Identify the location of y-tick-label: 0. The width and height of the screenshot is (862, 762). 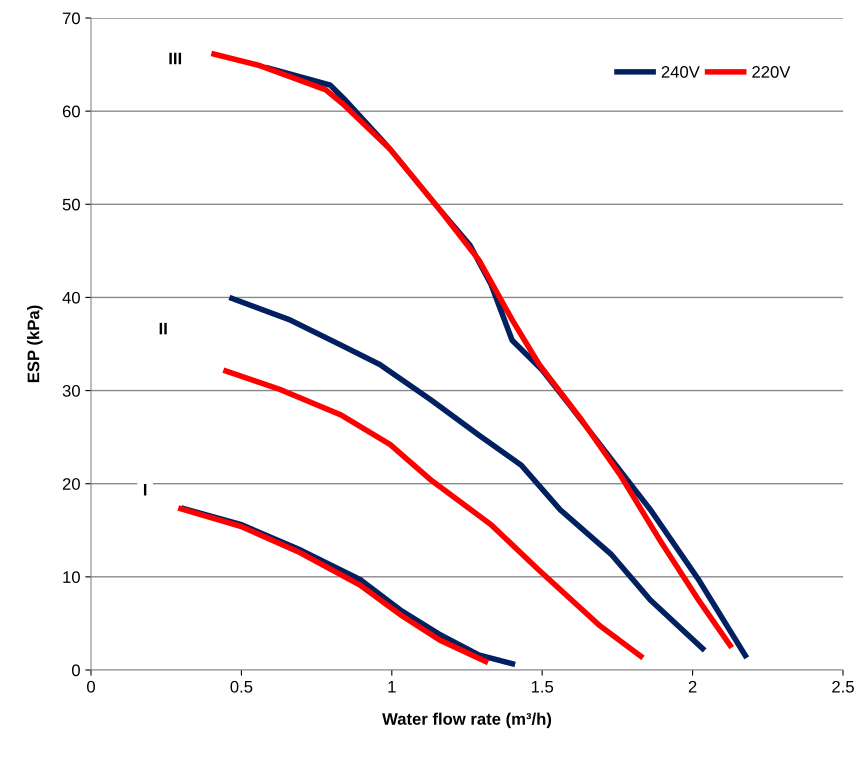
(76, 670).